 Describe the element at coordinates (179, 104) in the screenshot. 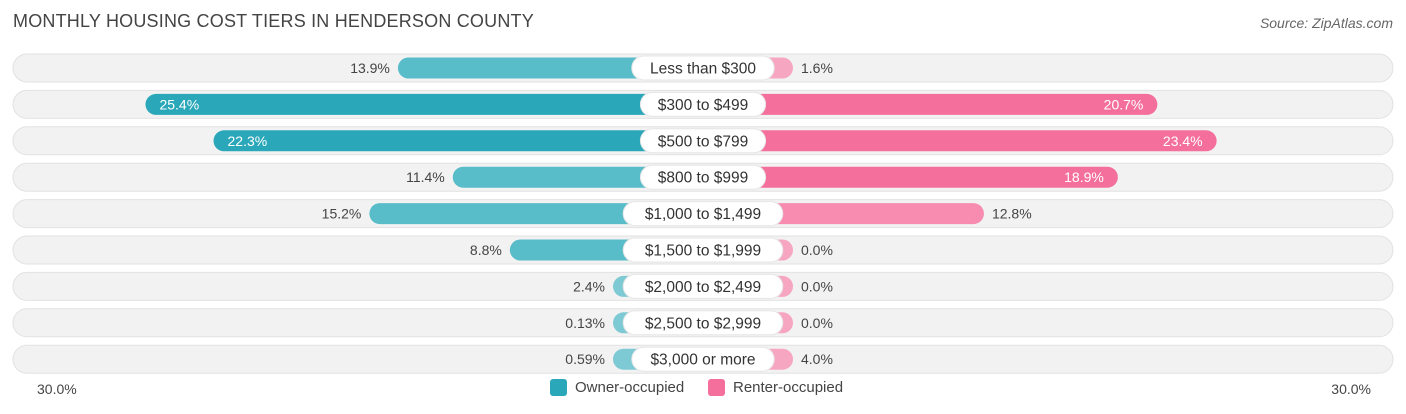

I see `owner-value-label: 25.4%` at that location.